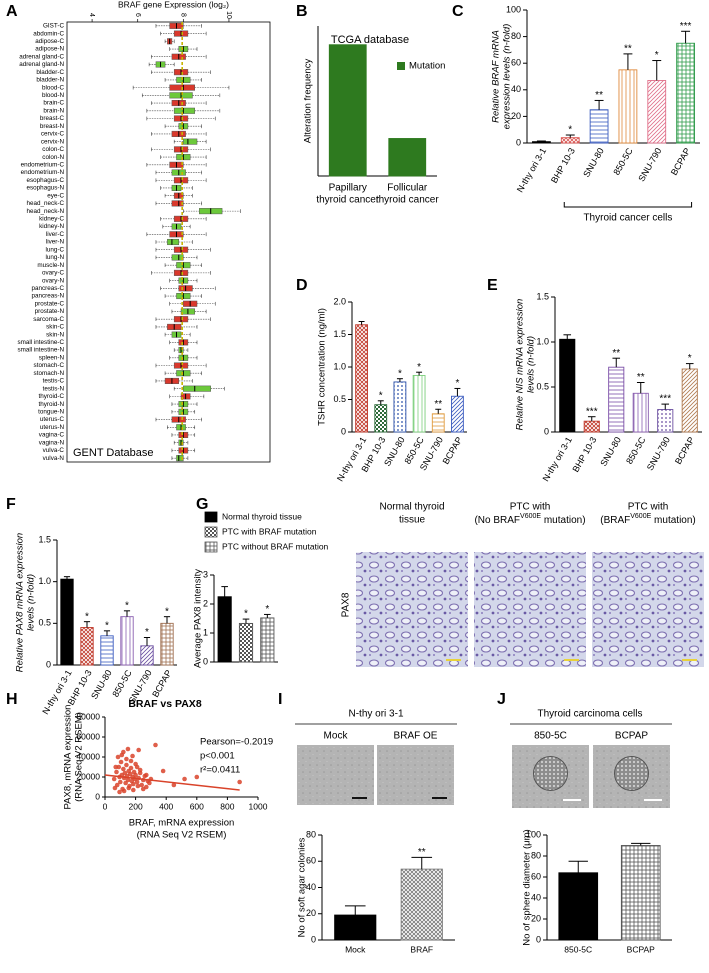  I want to click on category-label: bladder-N, so click(50, 80).